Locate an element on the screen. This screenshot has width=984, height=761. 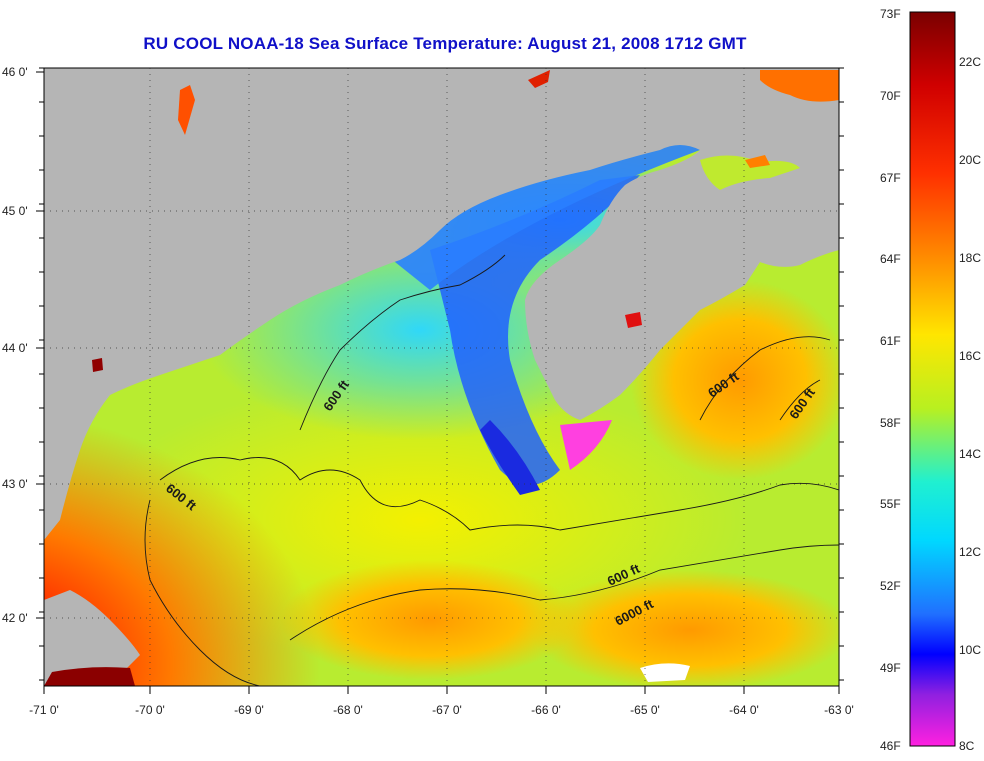
lon-tick-label: -69 0' is located at coordinates (249, 710).